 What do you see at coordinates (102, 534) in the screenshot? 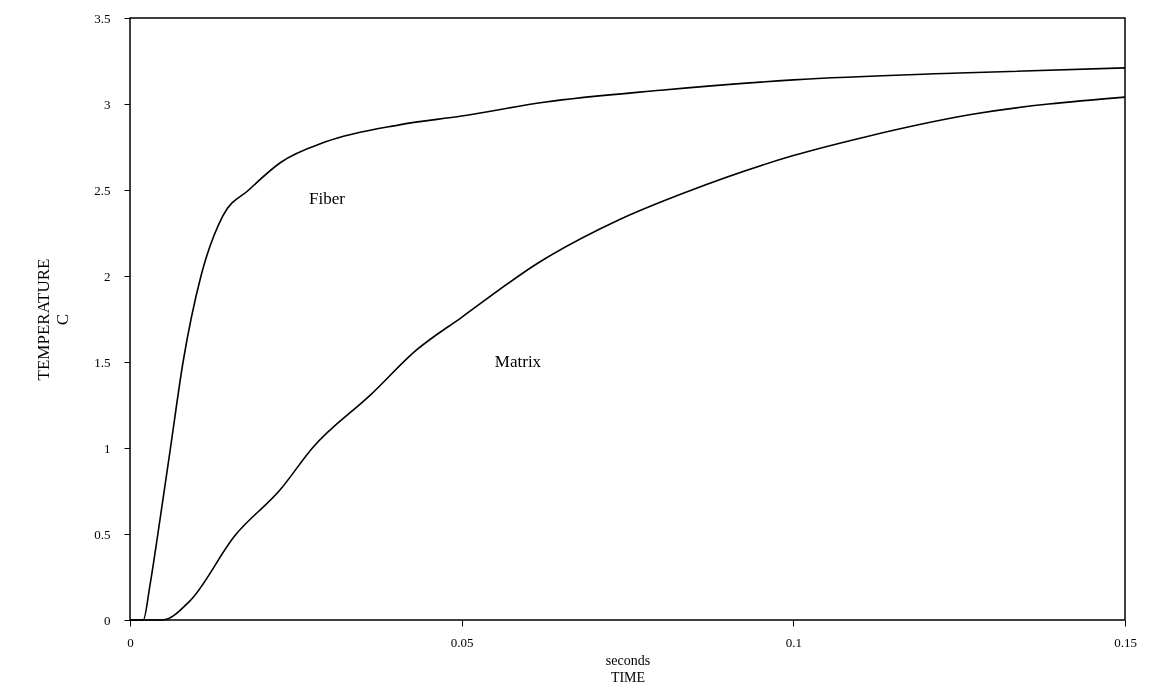
I see `y-tick-label: 0.5` at bounding box center [102, 534].